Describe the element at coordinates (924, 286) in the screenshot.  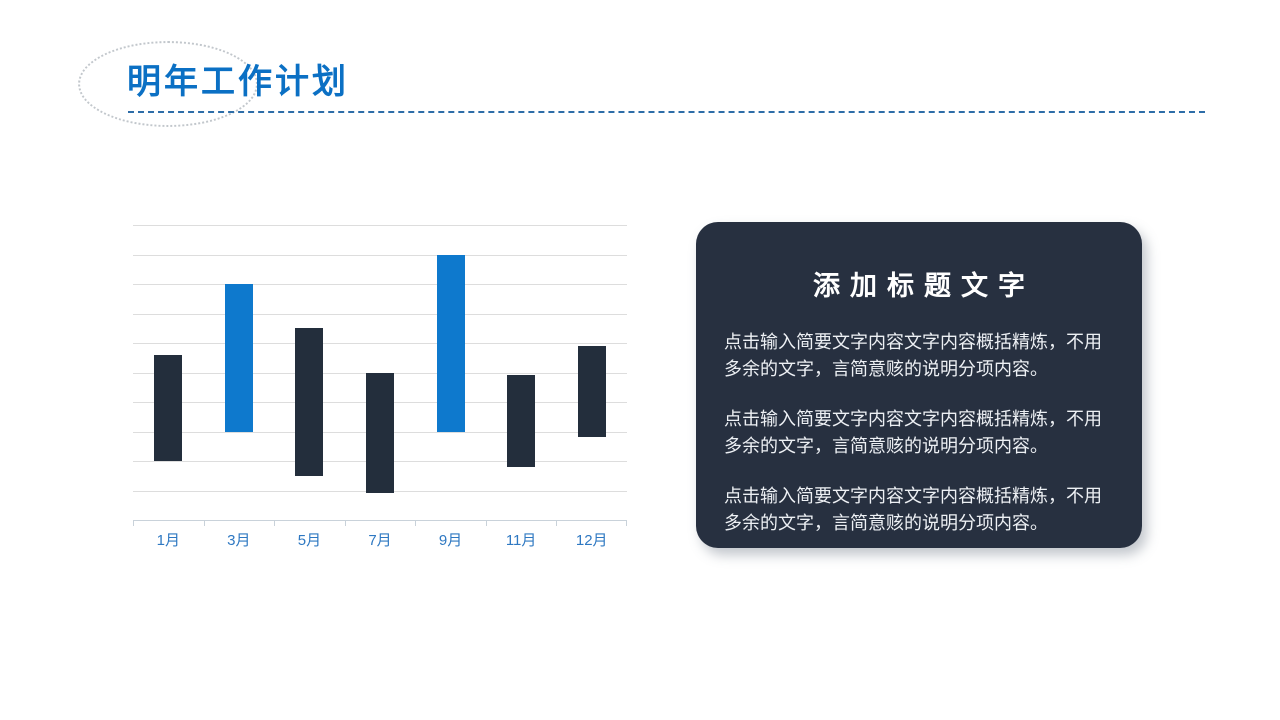
I see `card-title: 添加标题文字` at that location.